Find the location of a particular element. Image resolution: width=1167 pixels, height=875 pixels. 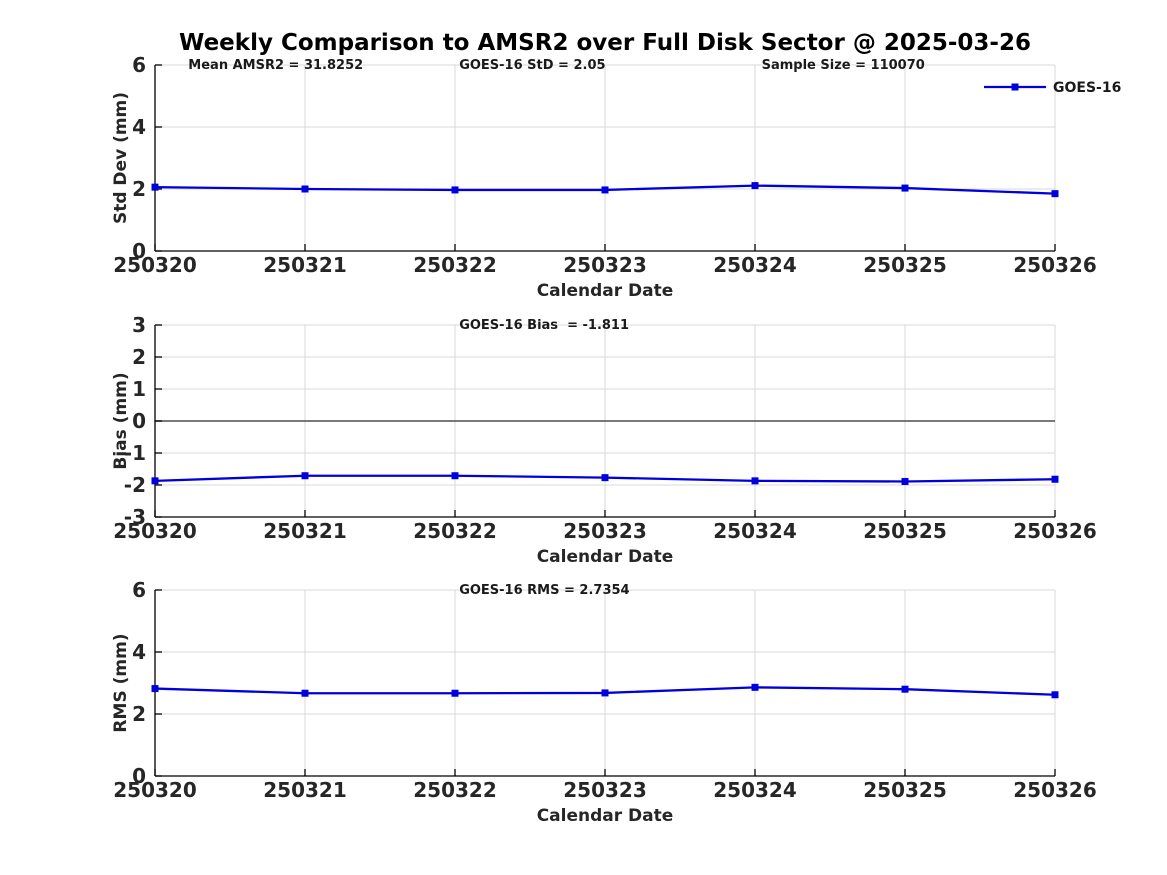

annotation-text: GOES-16 RMS = 2.7354 is located at coordinates (544, 590).